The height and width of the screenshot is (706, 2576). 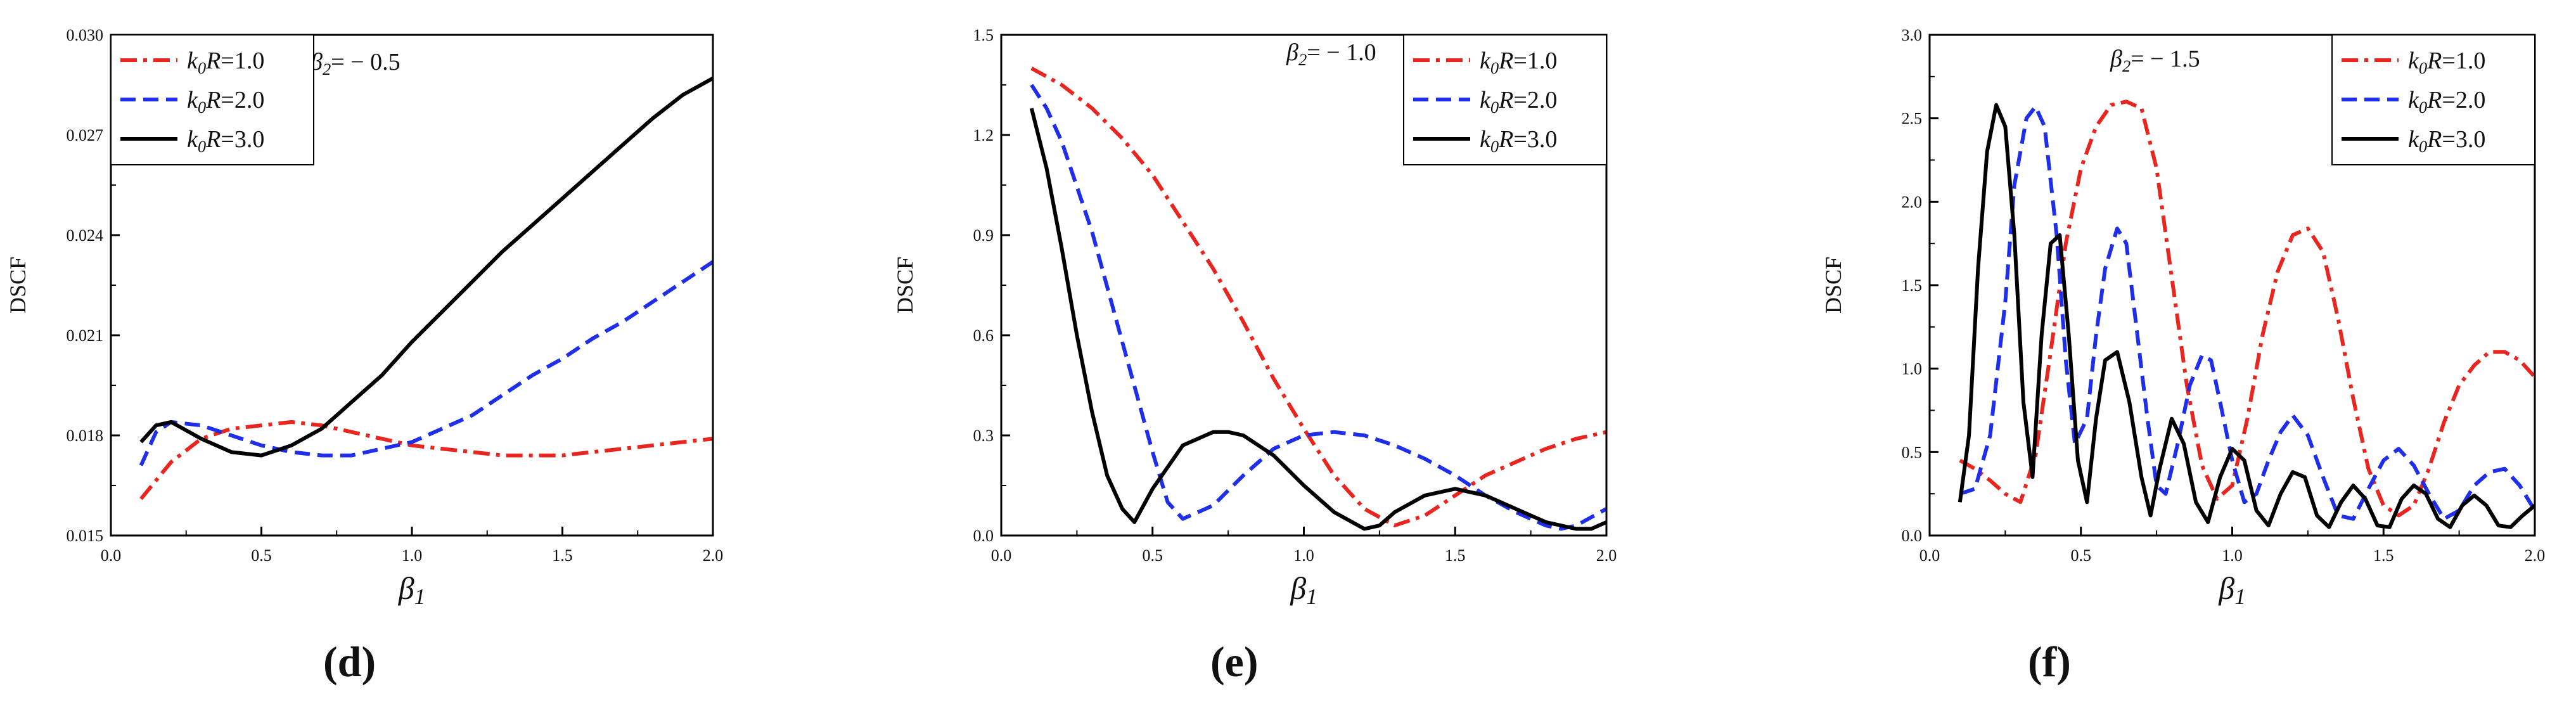 I want to click on beta2-annotation: β2= − 1.5, so click(x=2155, y=60).